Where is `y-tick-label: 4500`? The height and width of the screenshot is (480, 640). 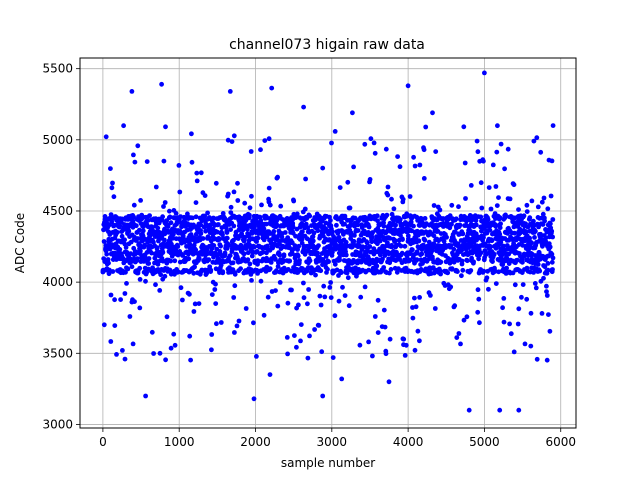
y-tick-label: 4500 is located at coordinates (57, 211).